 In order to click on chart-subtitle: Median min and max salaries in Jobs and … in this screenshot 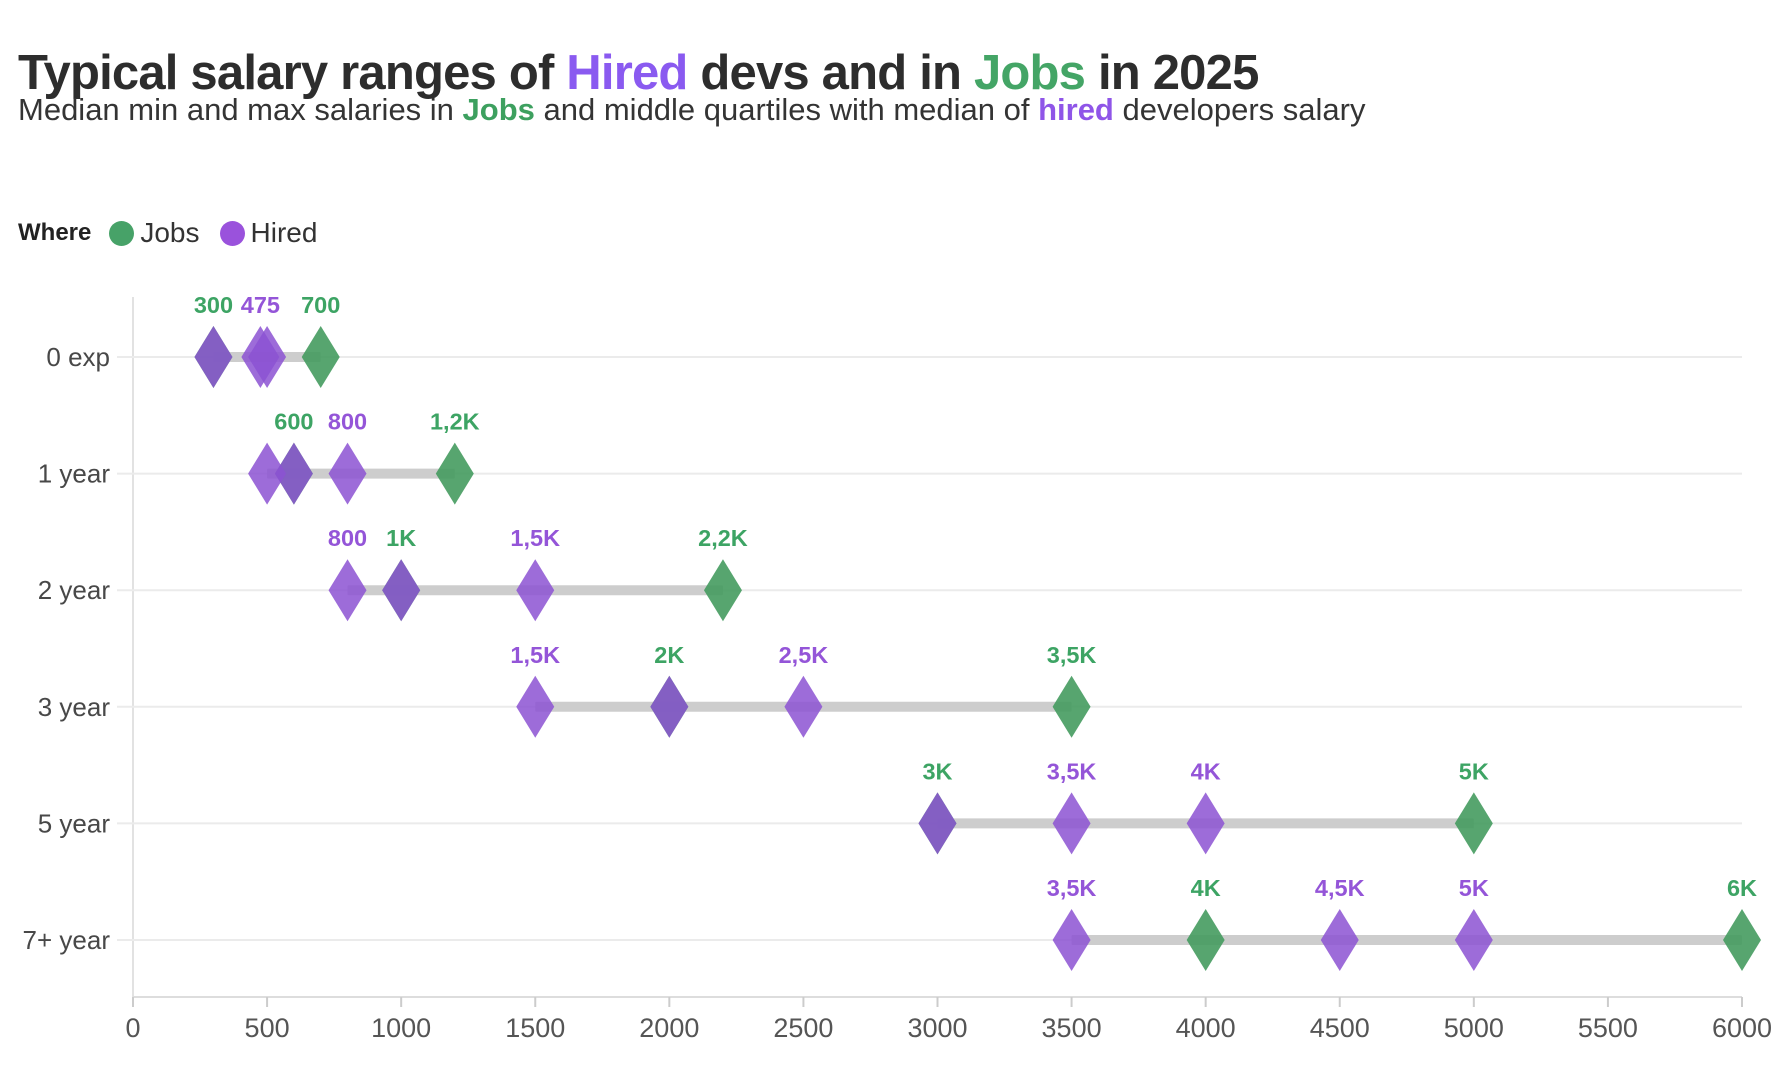, I will do `click(691, 110)`.